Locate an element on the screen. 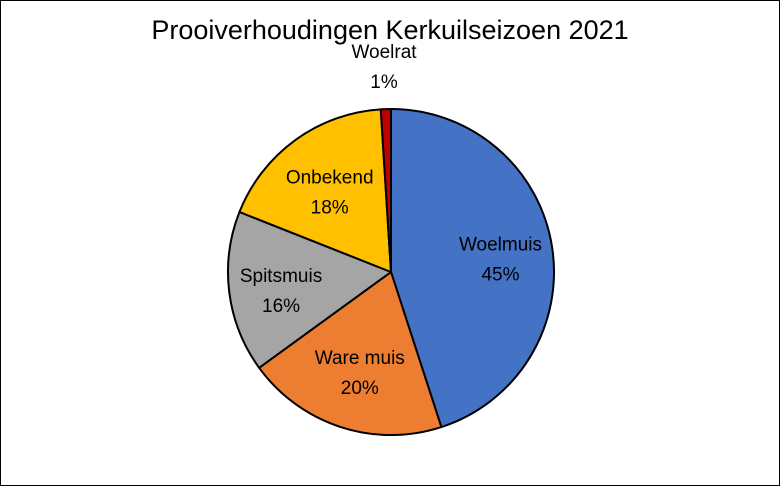 This screenshot has width=780, height=487. pie-slice-woelmuis is located at coordinates (472, 268).